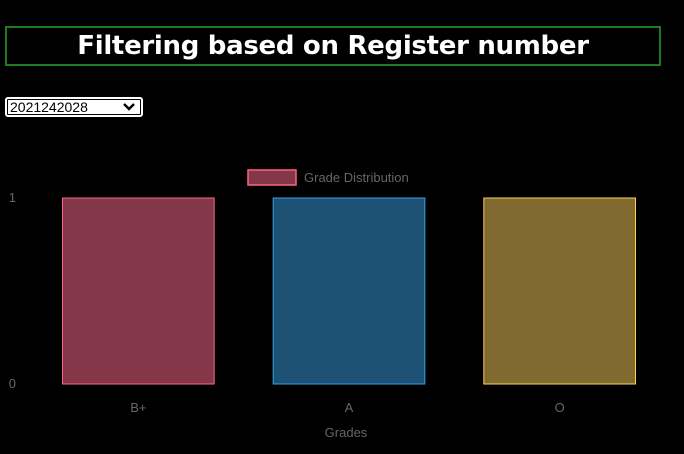  Describe the element at coordinates (138, 291) in the screenshot. I see `bar-b-plus` at that location.